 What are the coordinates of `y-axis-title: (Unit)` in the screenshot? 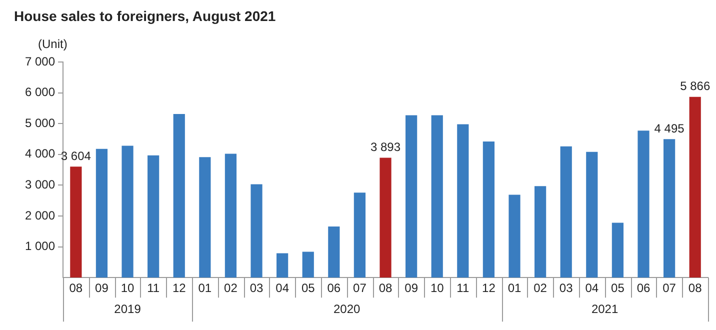 It's located at (53, 44).